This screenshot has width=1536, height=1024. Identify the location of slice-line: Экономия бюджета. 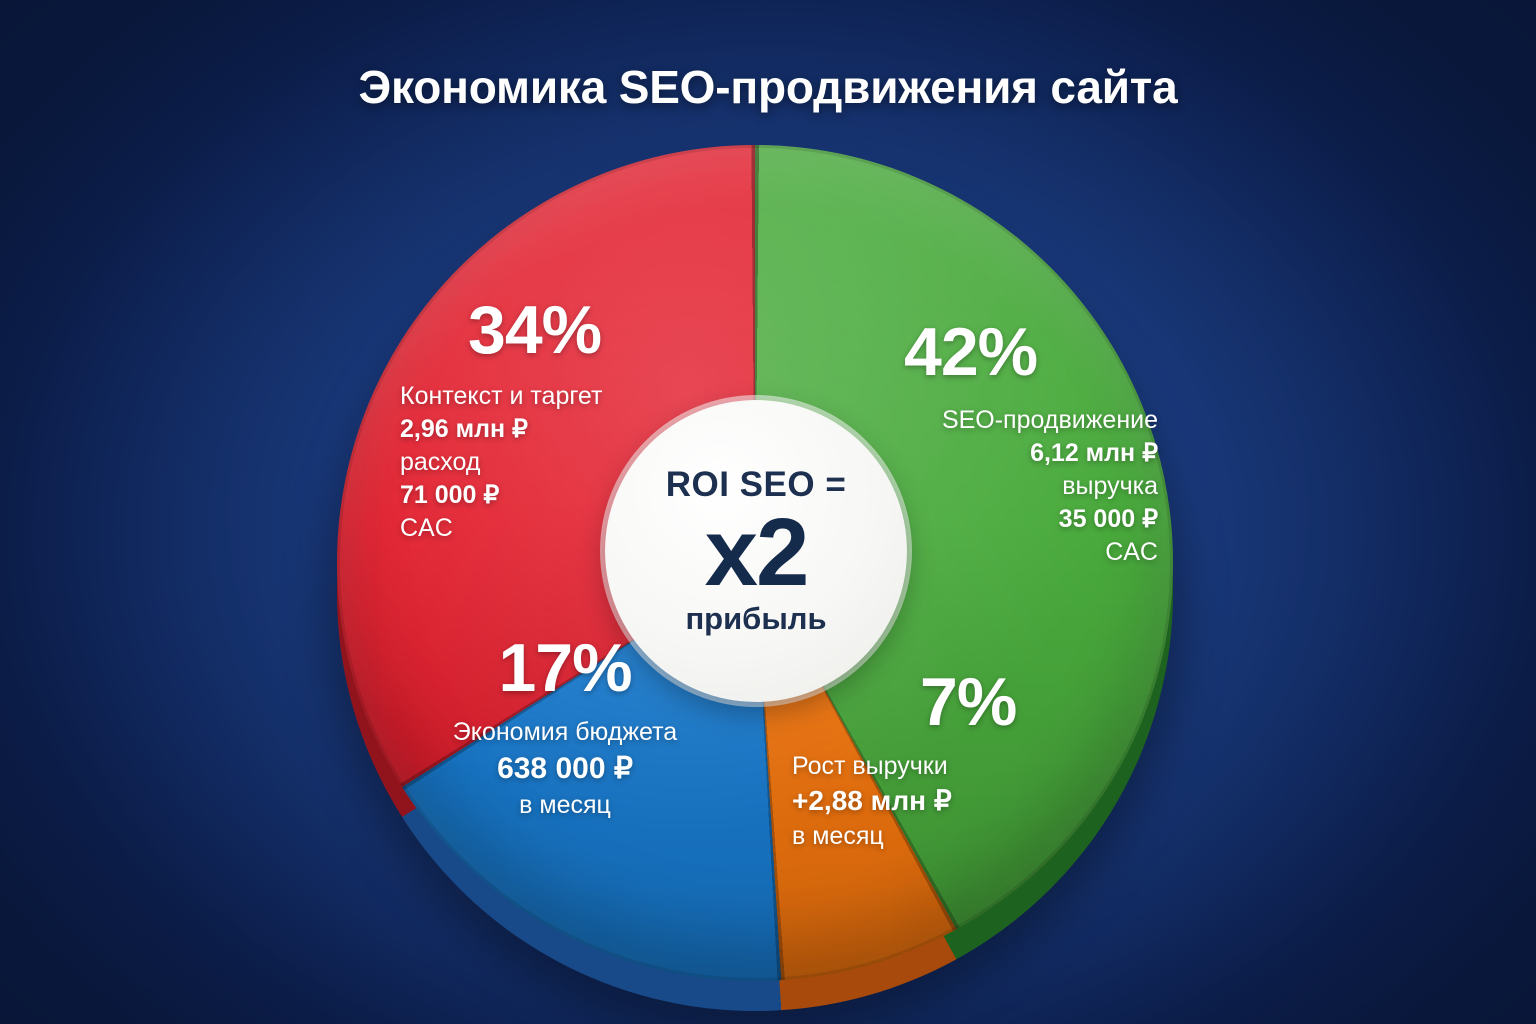
(565, 732).